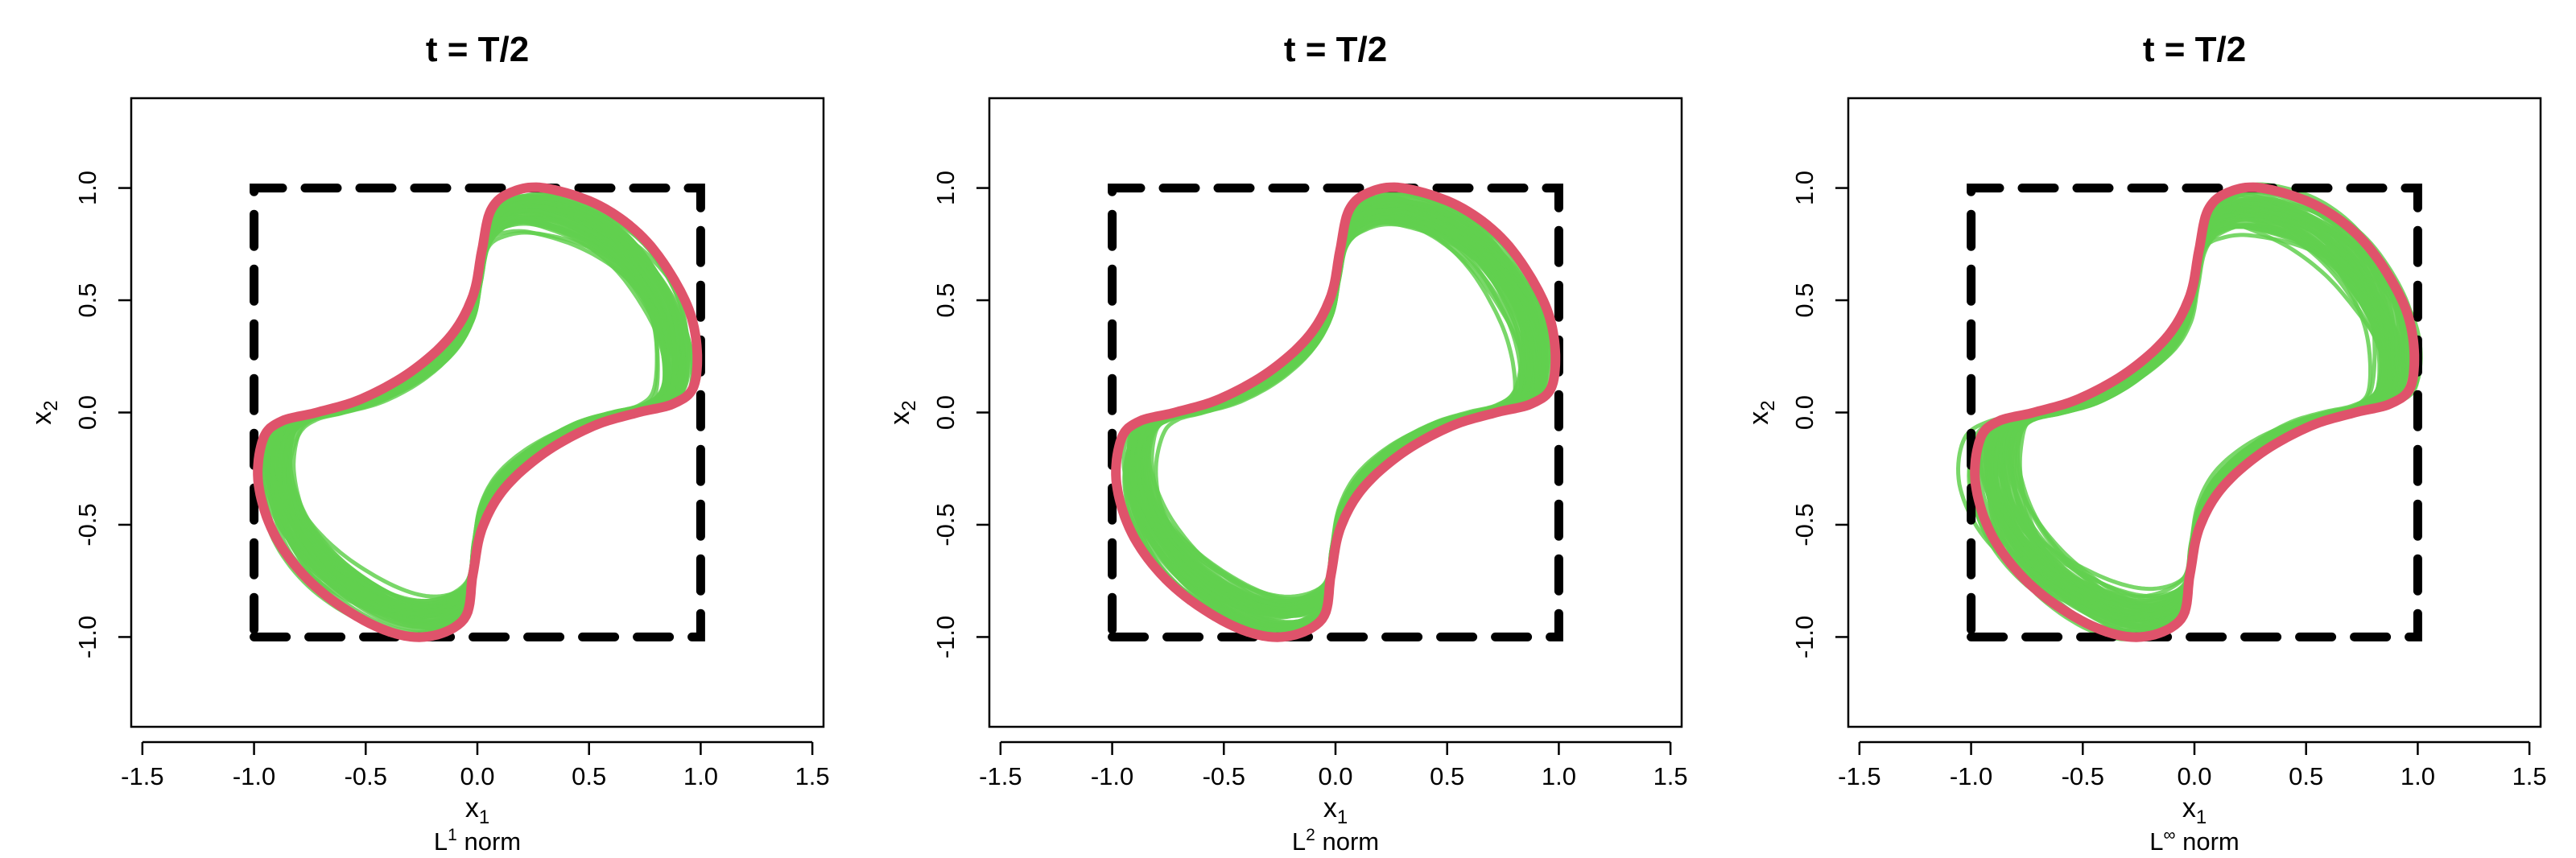 The image size is (2576, 858). What do you see at coordinates (477, 841) in the screenshot?
I see `norm-label: L1 norm` at bounding box center [477, 841].